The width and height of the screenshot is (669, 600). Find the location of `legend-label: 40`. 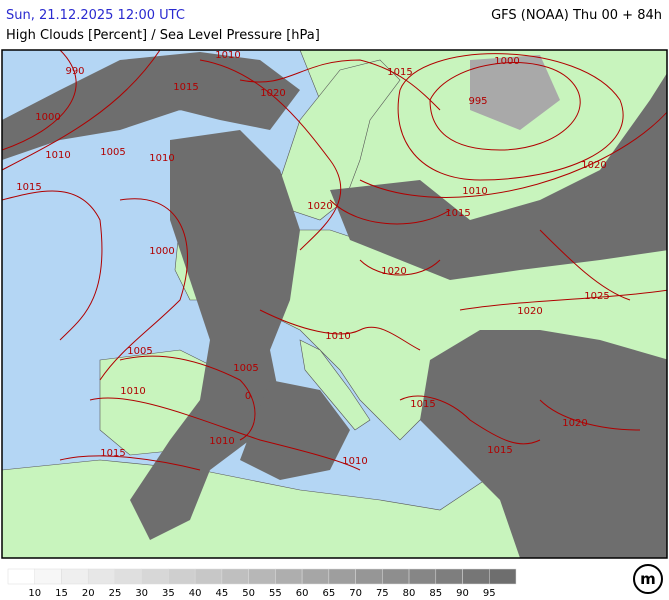

legend-label: 40 is located at coordinates (195, 593).